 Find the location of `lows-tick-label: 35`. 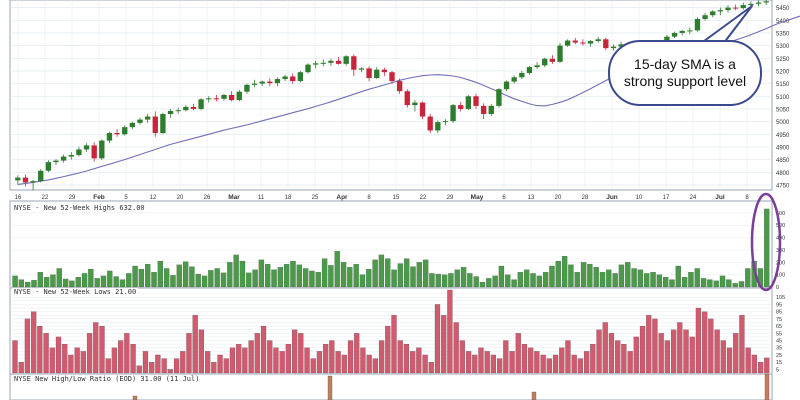

lows-tick-label: 35 is located at coordinates (779, 349).